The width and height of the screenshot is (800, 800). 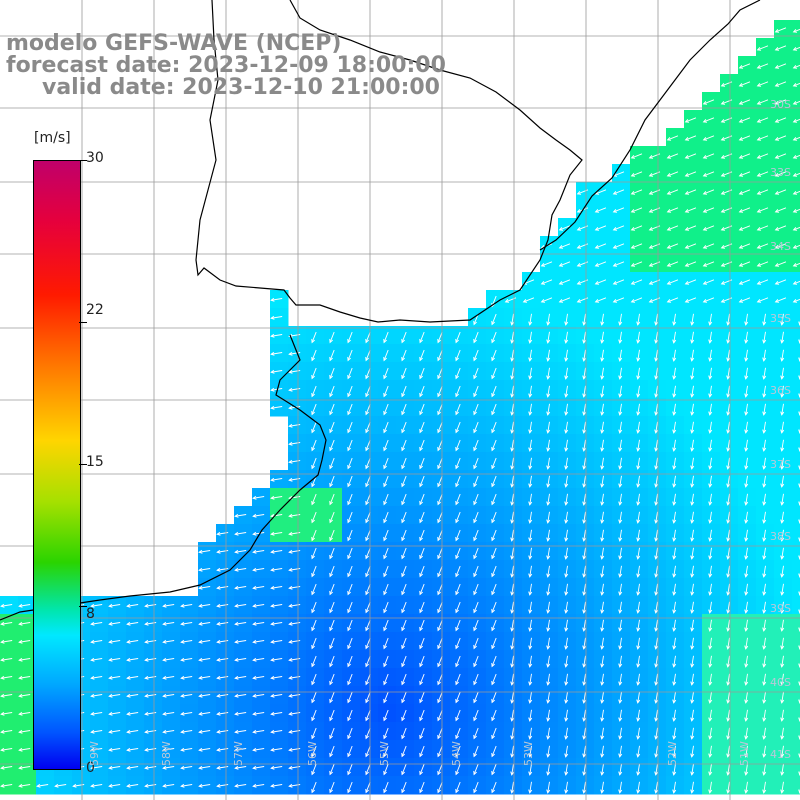 I want to click on lon-label: 57W, so click(x=238, y=753).